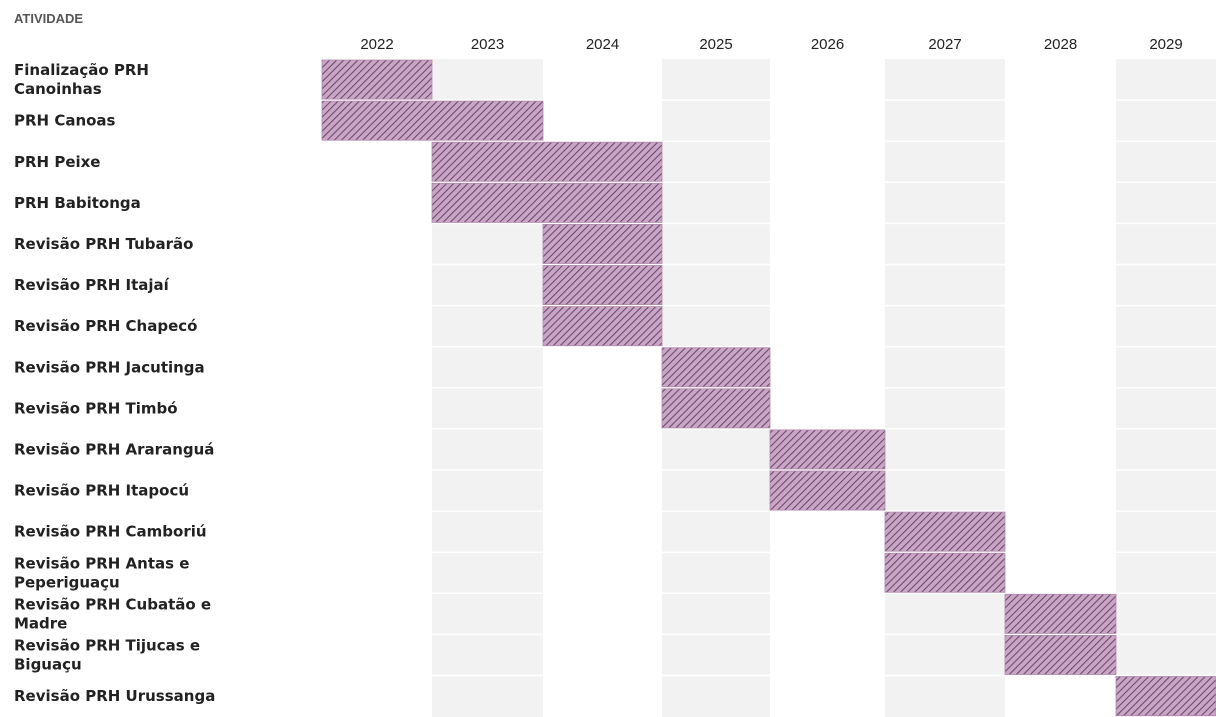  Describe the element at coordinates (602, 44) in the screenshot. I see `year-label-2024: 2024` at that location.